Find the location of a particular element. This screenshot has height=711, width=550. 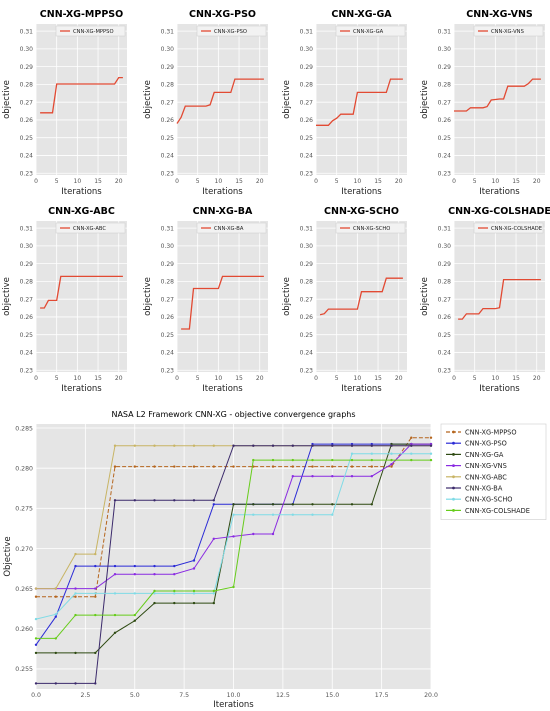

subplot-title: CNN-XG-PSO is located at coordinates (222, 14).